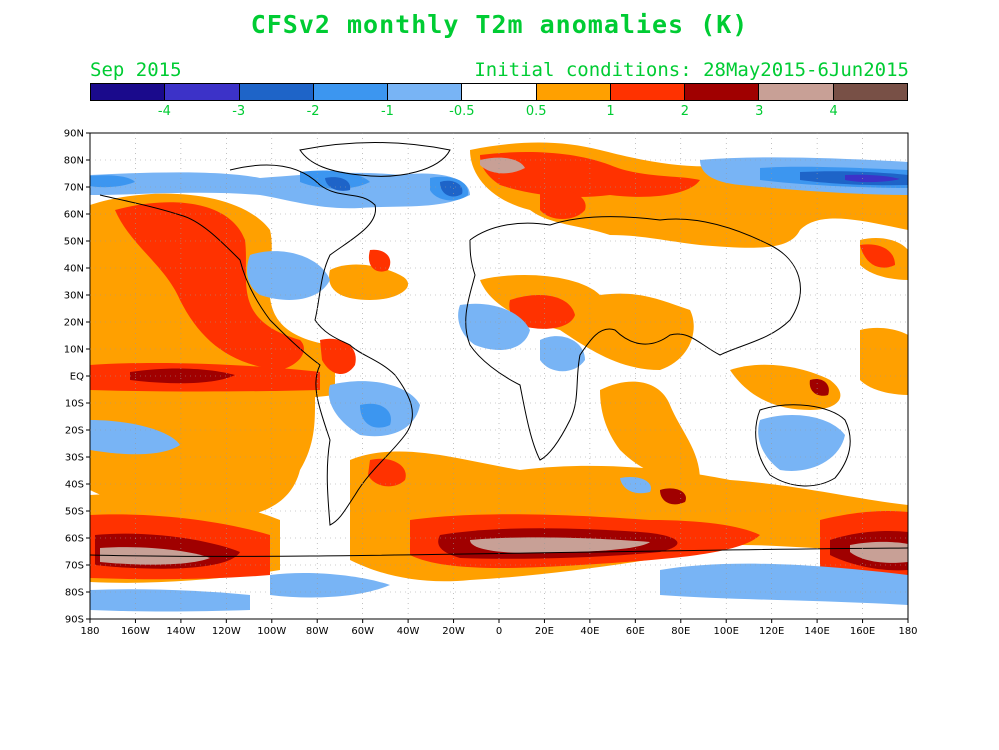 This screenshot has height=750, width=999. Describe the element at coordinates (226, 631) in the screenshot. I see `lon-tick-label: 120W` at that location.